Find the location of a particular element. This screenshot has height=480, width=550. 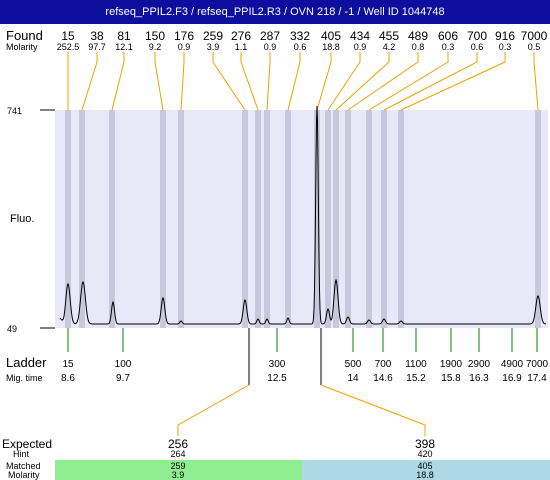

expected-molarity: 3.9 is located at coordinates (178, 475).